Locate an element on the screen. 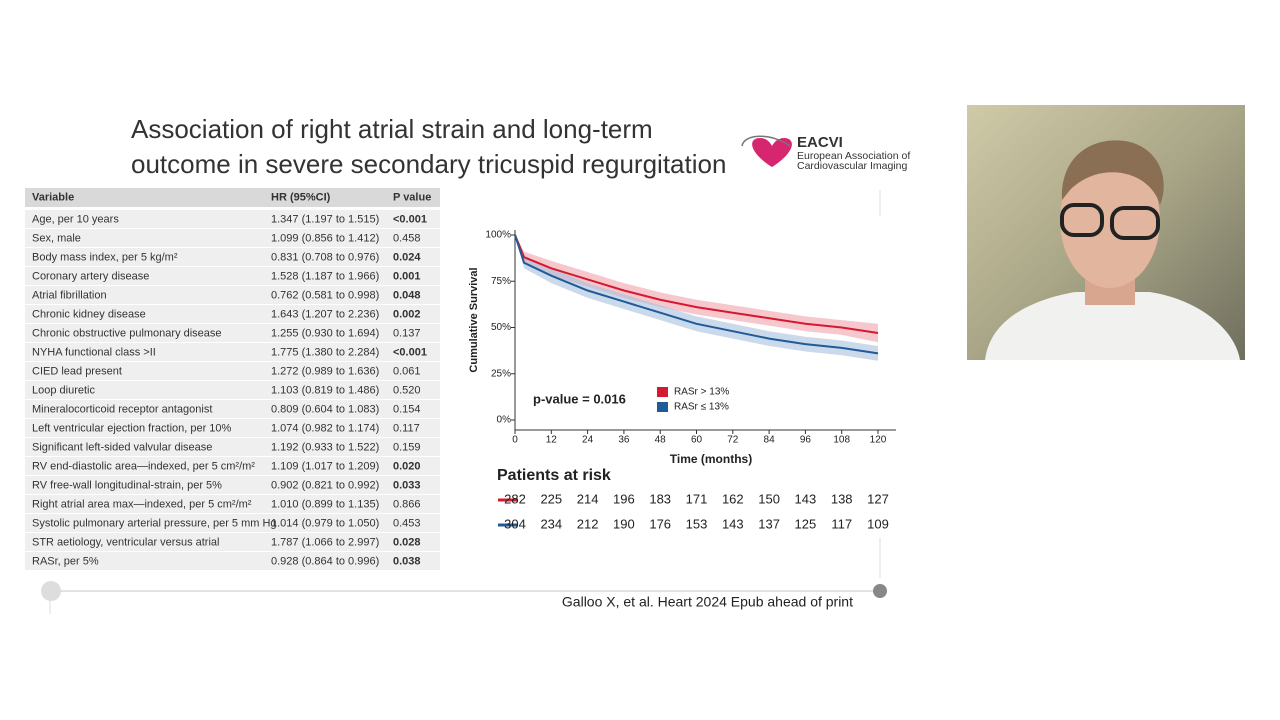  table-header: Variable is located at coordinates (53, 197).